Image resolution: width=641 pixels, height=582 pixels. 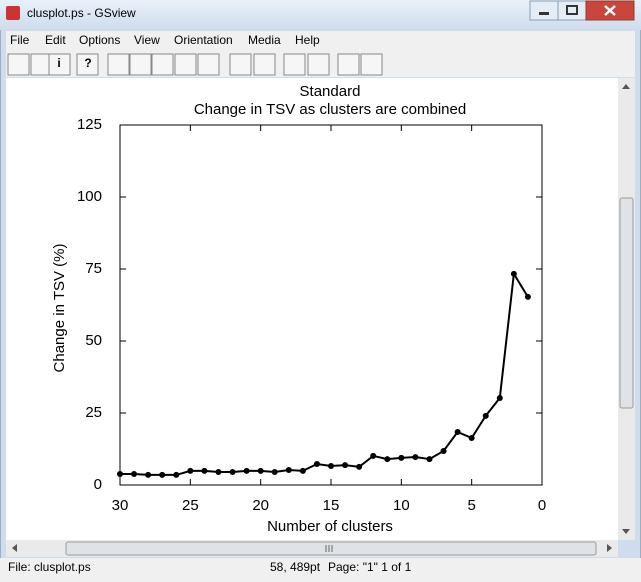 What do you see at coordinates (55, 40) in the screenshot?
I see `menu-item: Edit` at bounding box center [55, 40].